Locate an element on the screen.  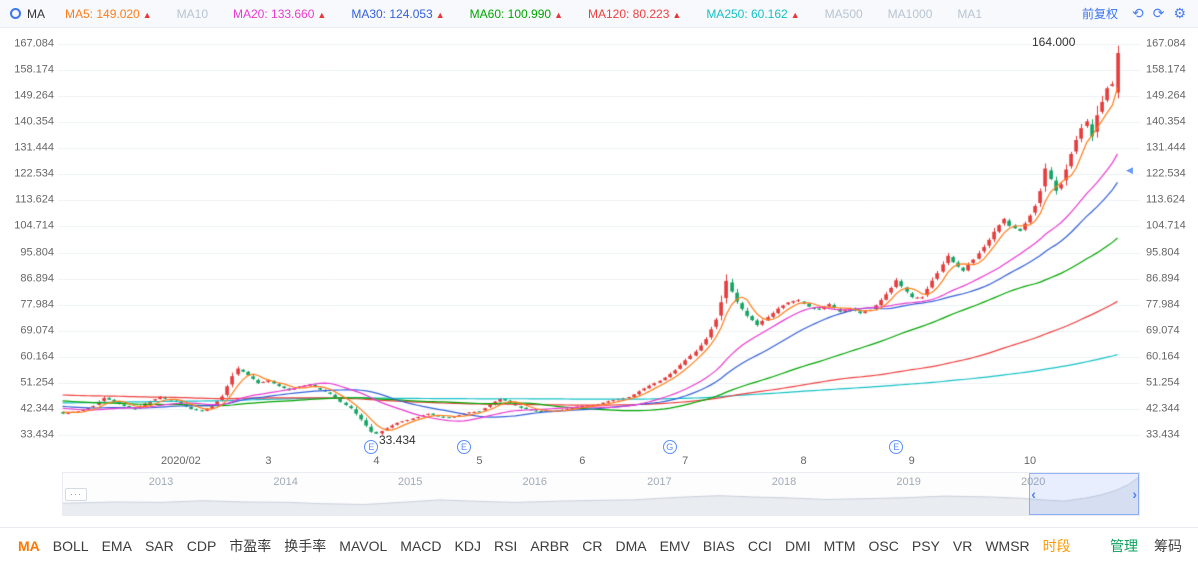
navigator-year-2013: 2013 is located at coordinates (161, 482).